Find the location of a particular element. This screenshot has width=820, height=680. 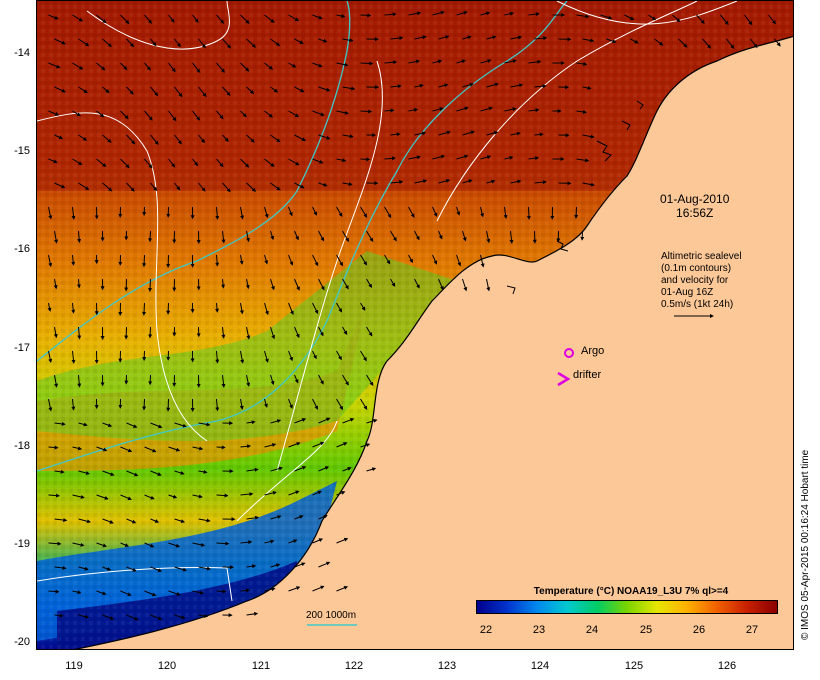

lon-tick: 120 is located at coordinates (167, 666).